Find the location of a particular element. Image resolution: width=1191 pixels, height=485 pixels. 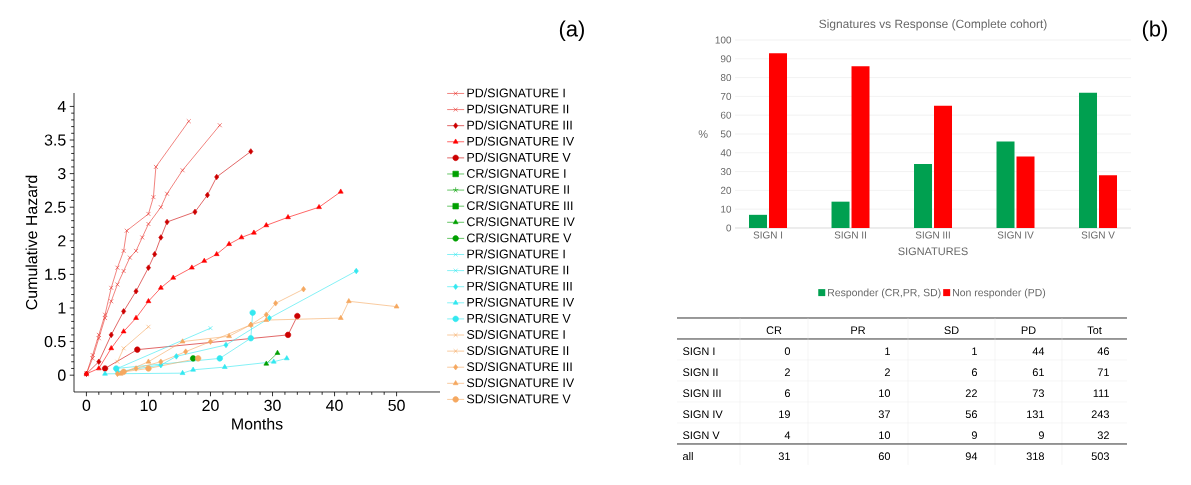

x-tick-label: 40 is located at coordinates (334, 405).